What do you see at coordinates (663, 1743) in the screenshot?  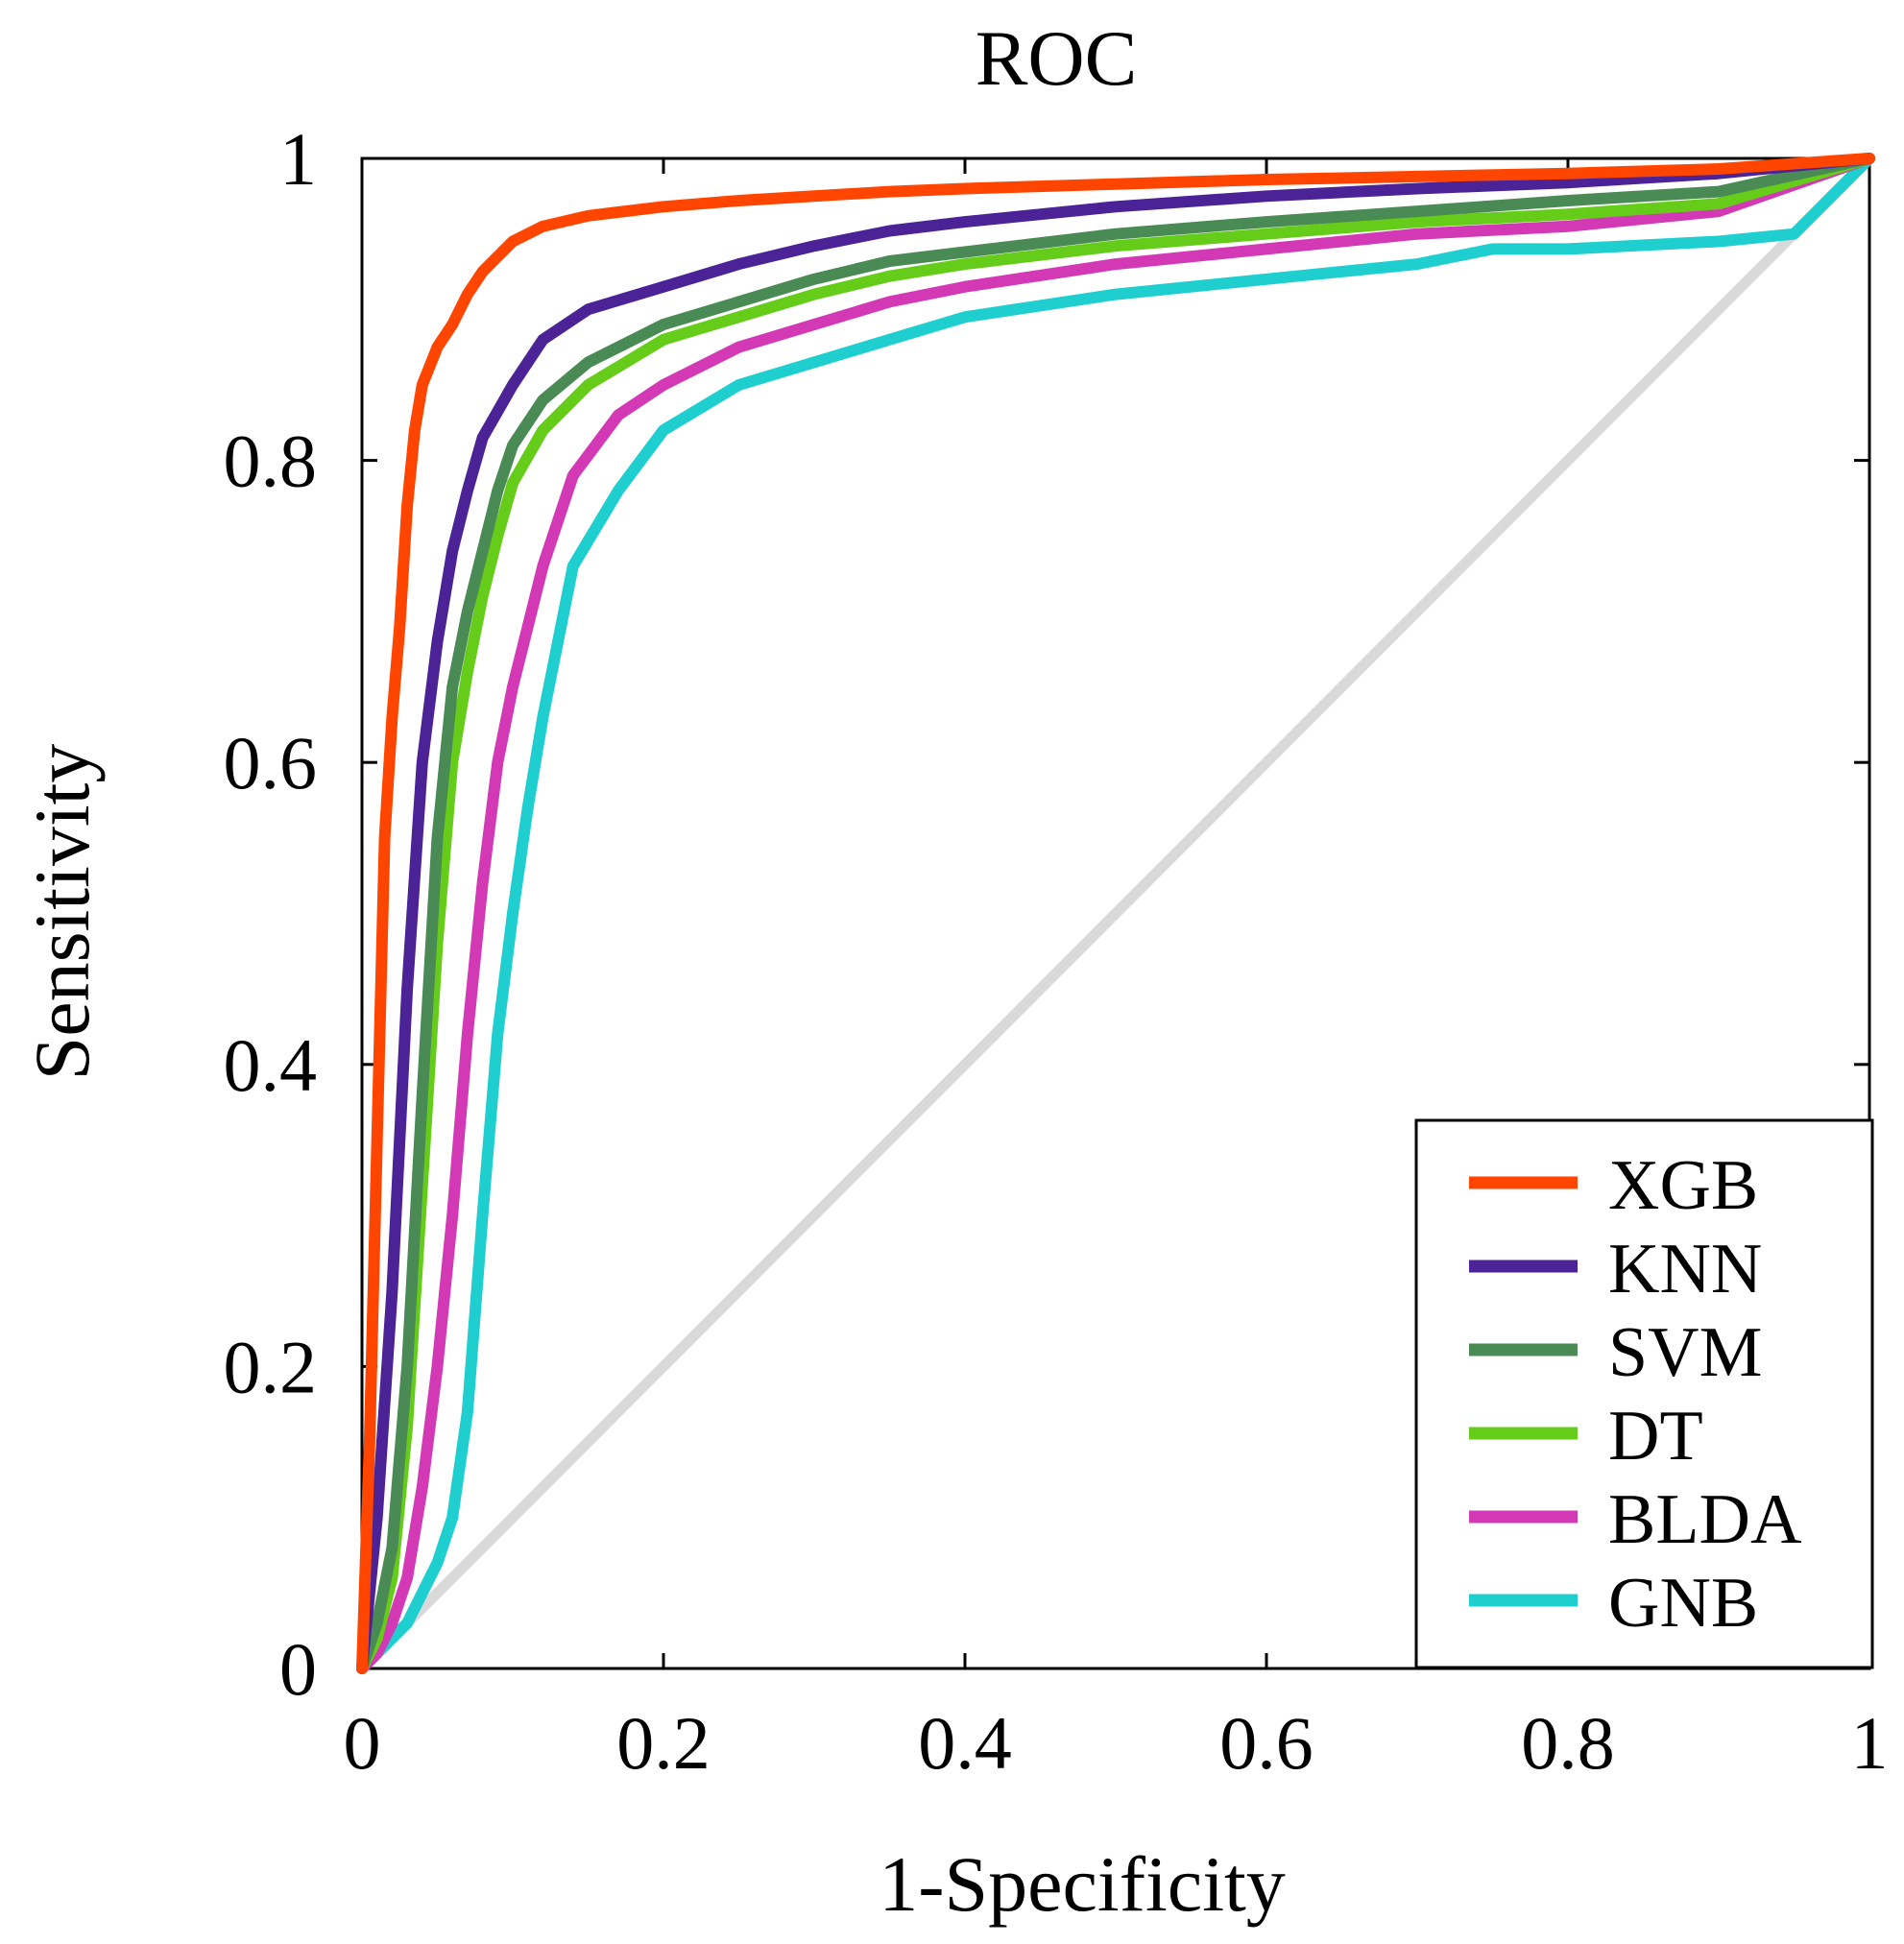 I see `x-tick-label: 0.2` at bounding box center [663, 1743].